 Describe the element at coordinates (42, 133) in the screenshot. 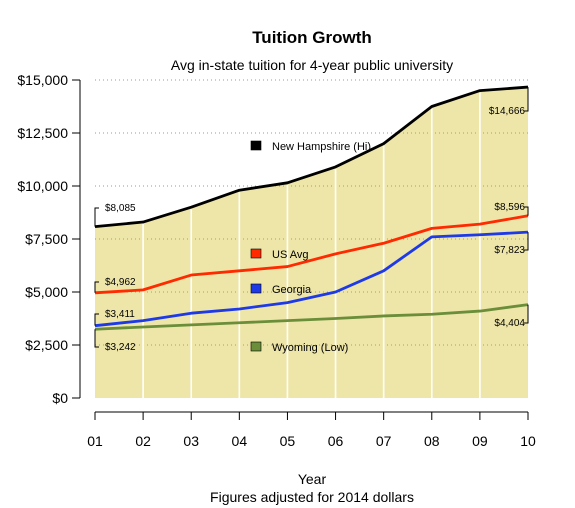

I see `y-tick-label: $12,500` at that location.